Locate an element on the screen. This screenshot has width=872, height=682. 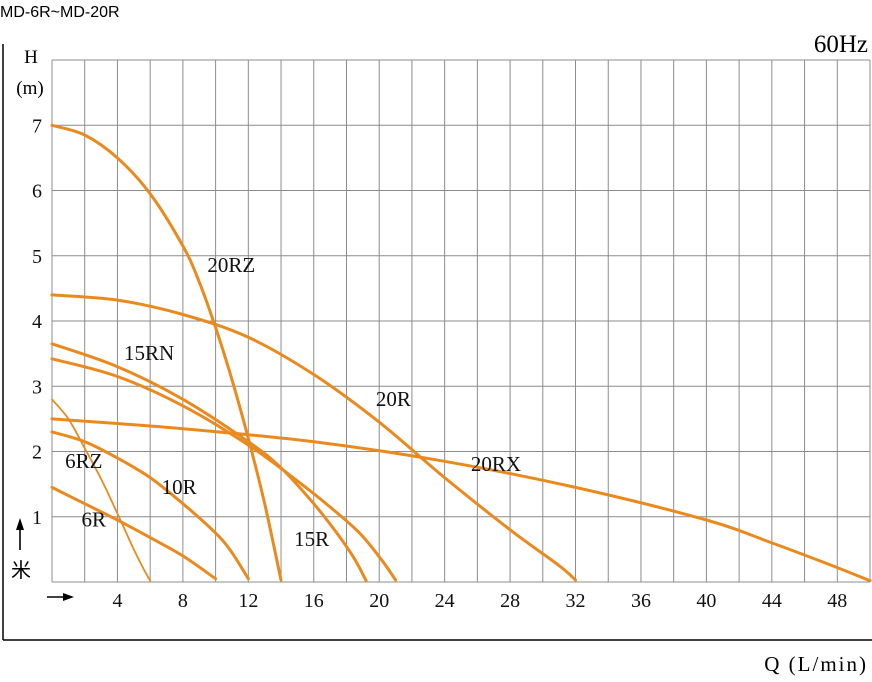
x-tick-label: 44 is located at coordinates (772, 601).